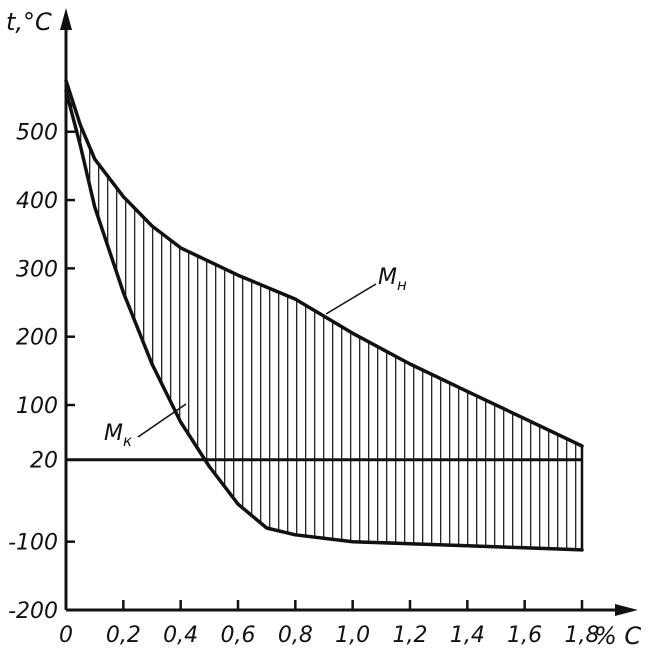 The height and width of the screenshot is (657, 648). Describe the element at coordinates (66, 19) in the screenshot. I see `y-axis-arrow` at that location.